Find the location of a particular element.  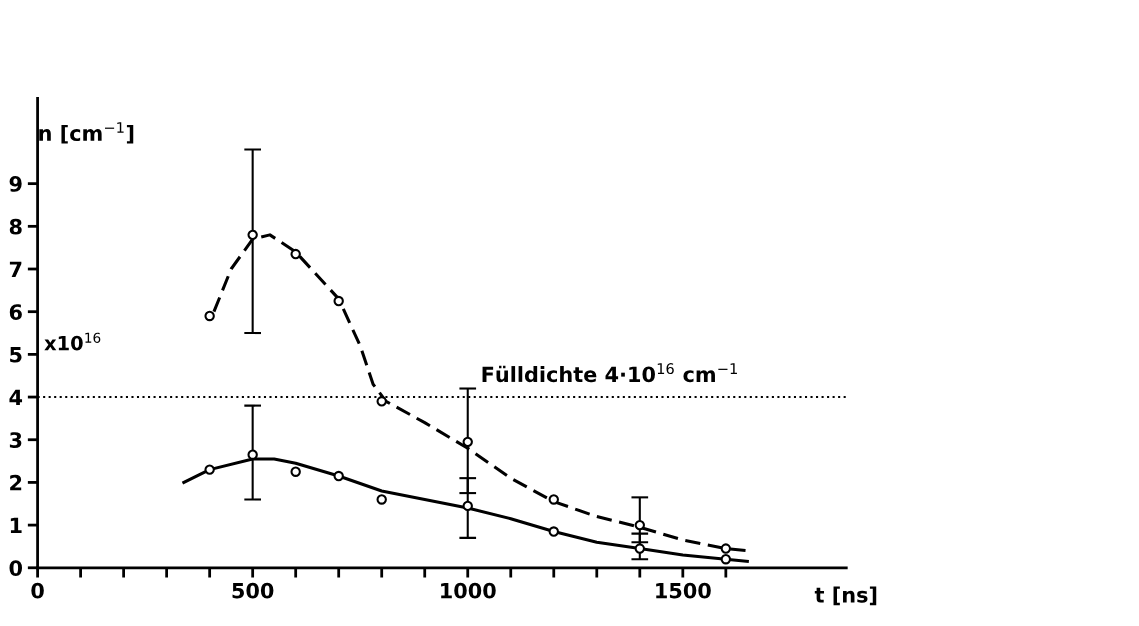

y-tick-label: 7 is located at coordinates (15, 269).